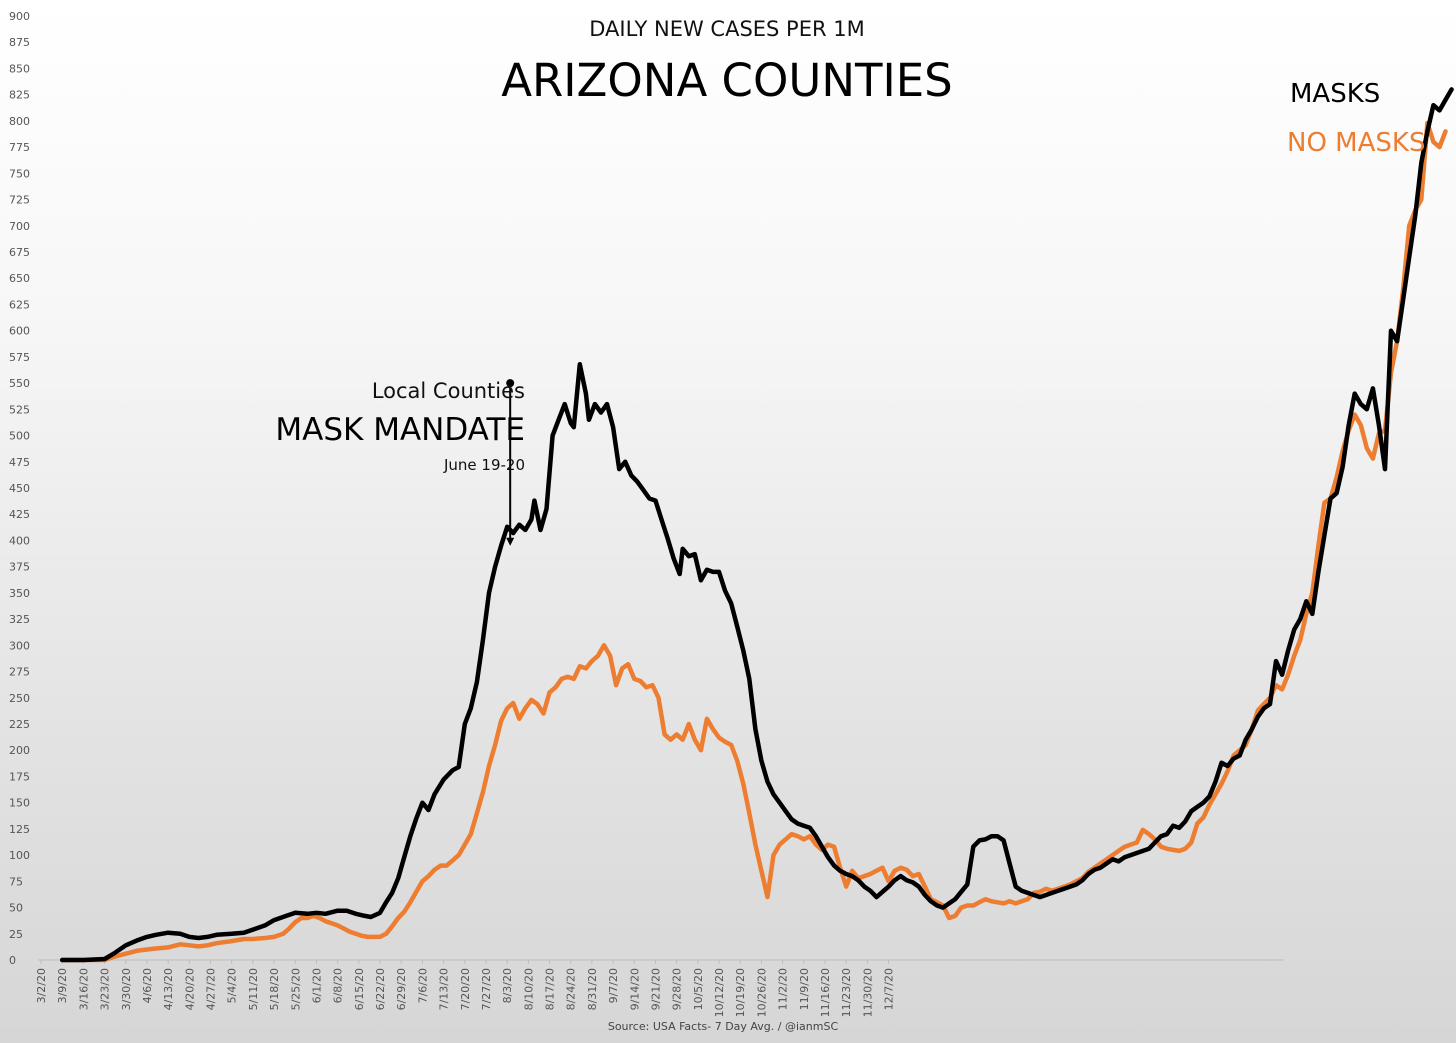 The height and width of the screenshot is (1043, 1456). Describe the element at coordinates (400, 462) in the screenshot. I see `mask-mandate-annotation: Local Counties MASK MANDATE June 19-20` at that location.